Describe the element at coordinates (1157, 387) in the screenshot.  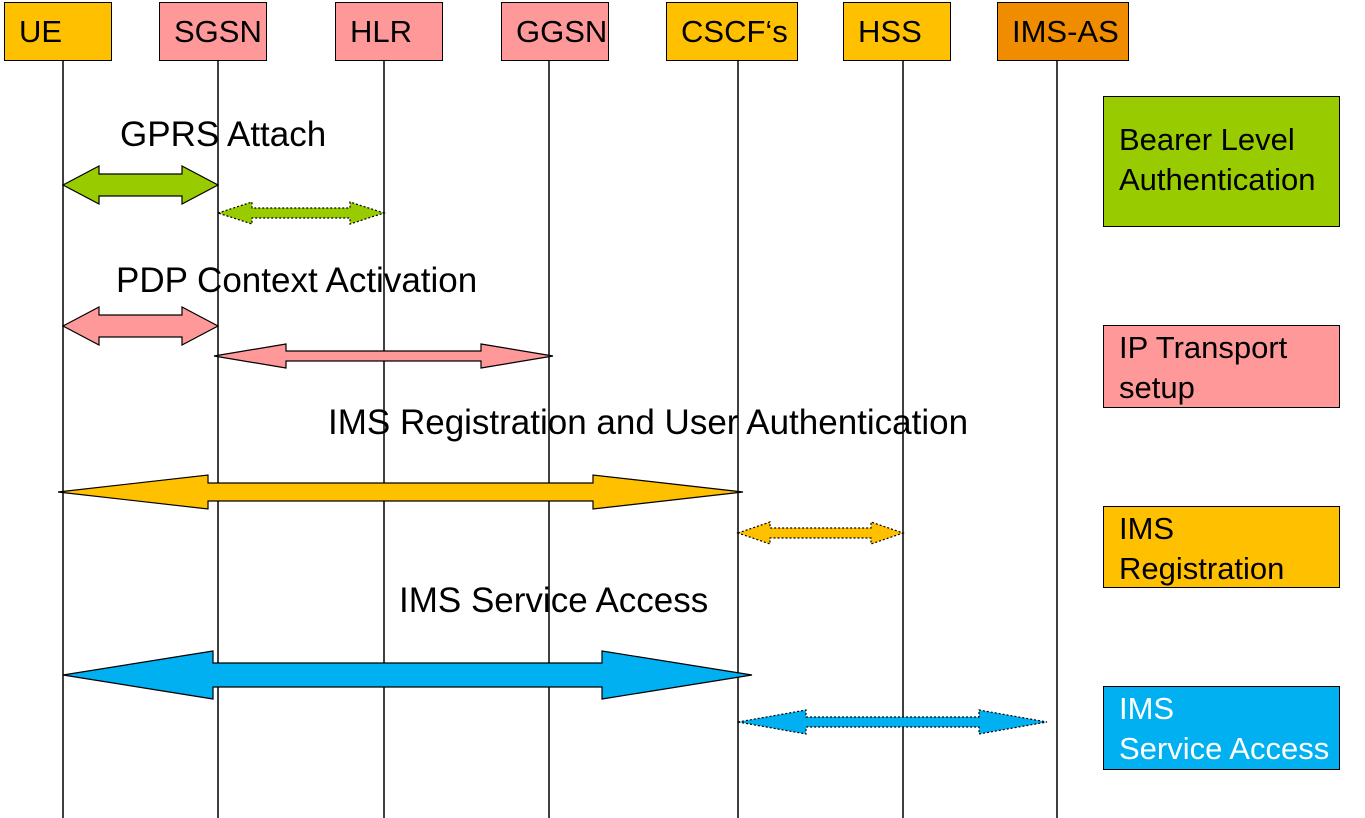
I see `legend-line-2: setup` at that location.